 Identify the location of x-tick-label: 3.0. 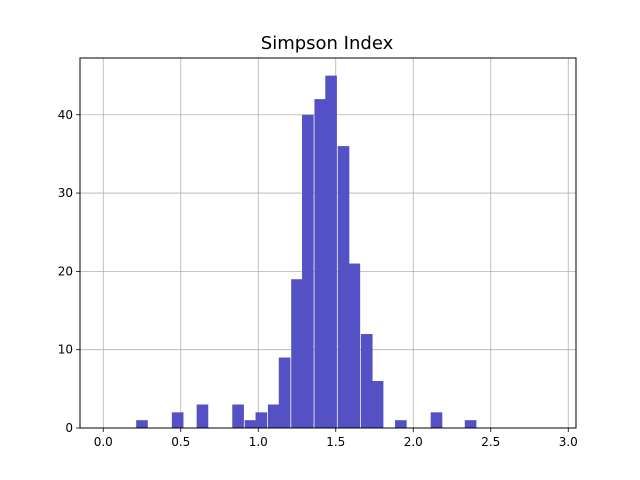
(568, 442).